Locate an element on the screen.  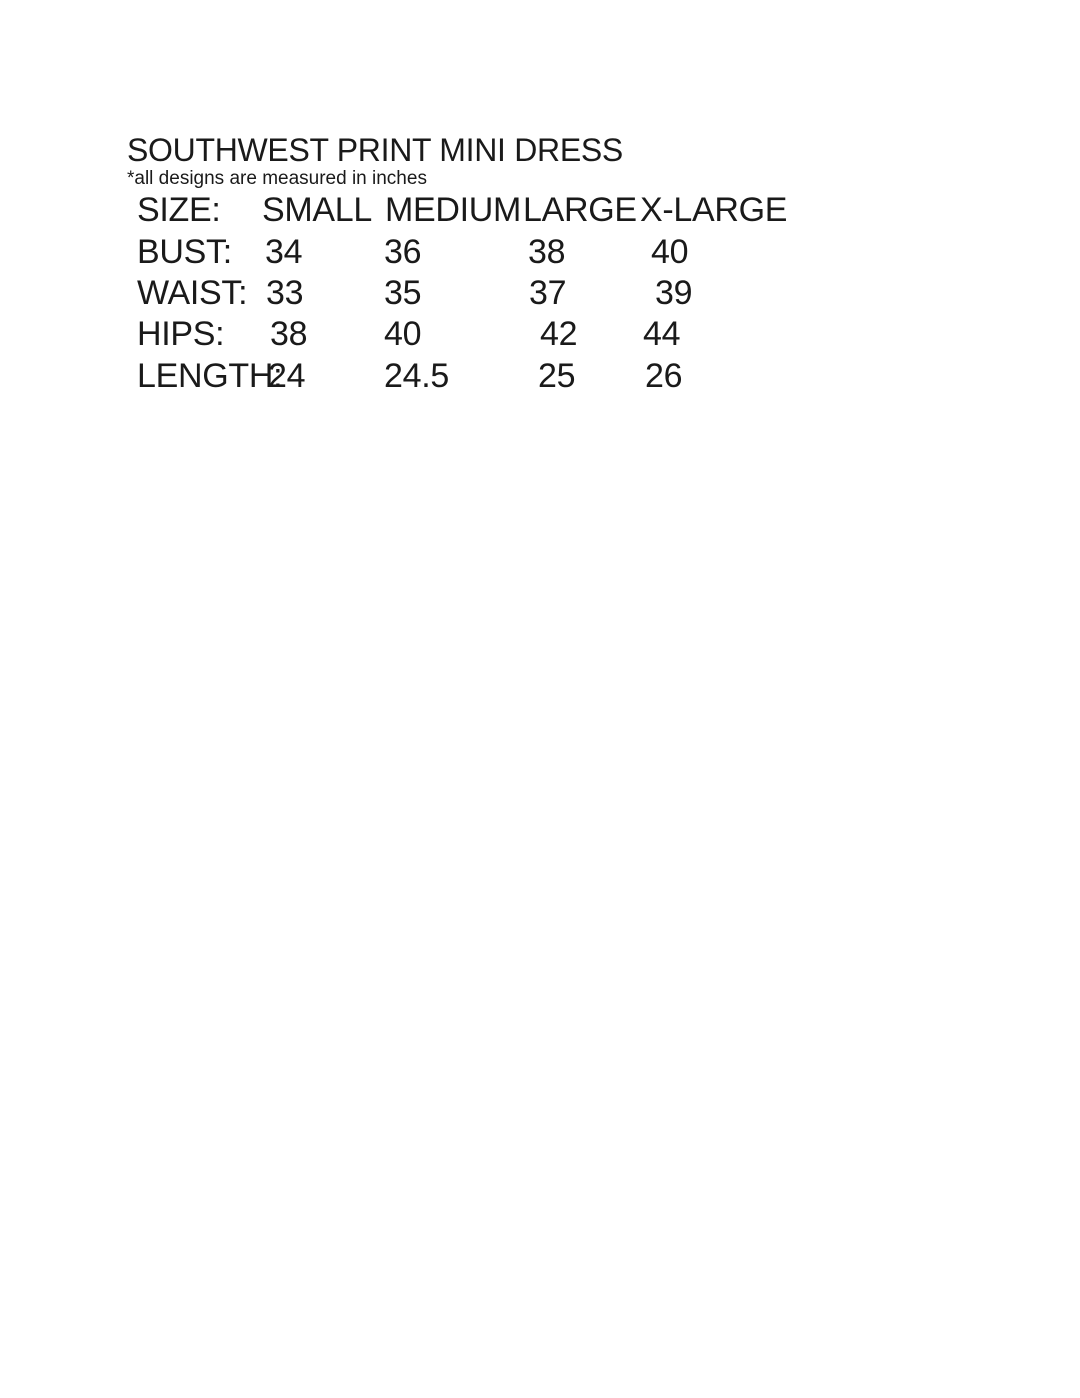
bust-medium-value: 36 is located at coordinates (403, 252).